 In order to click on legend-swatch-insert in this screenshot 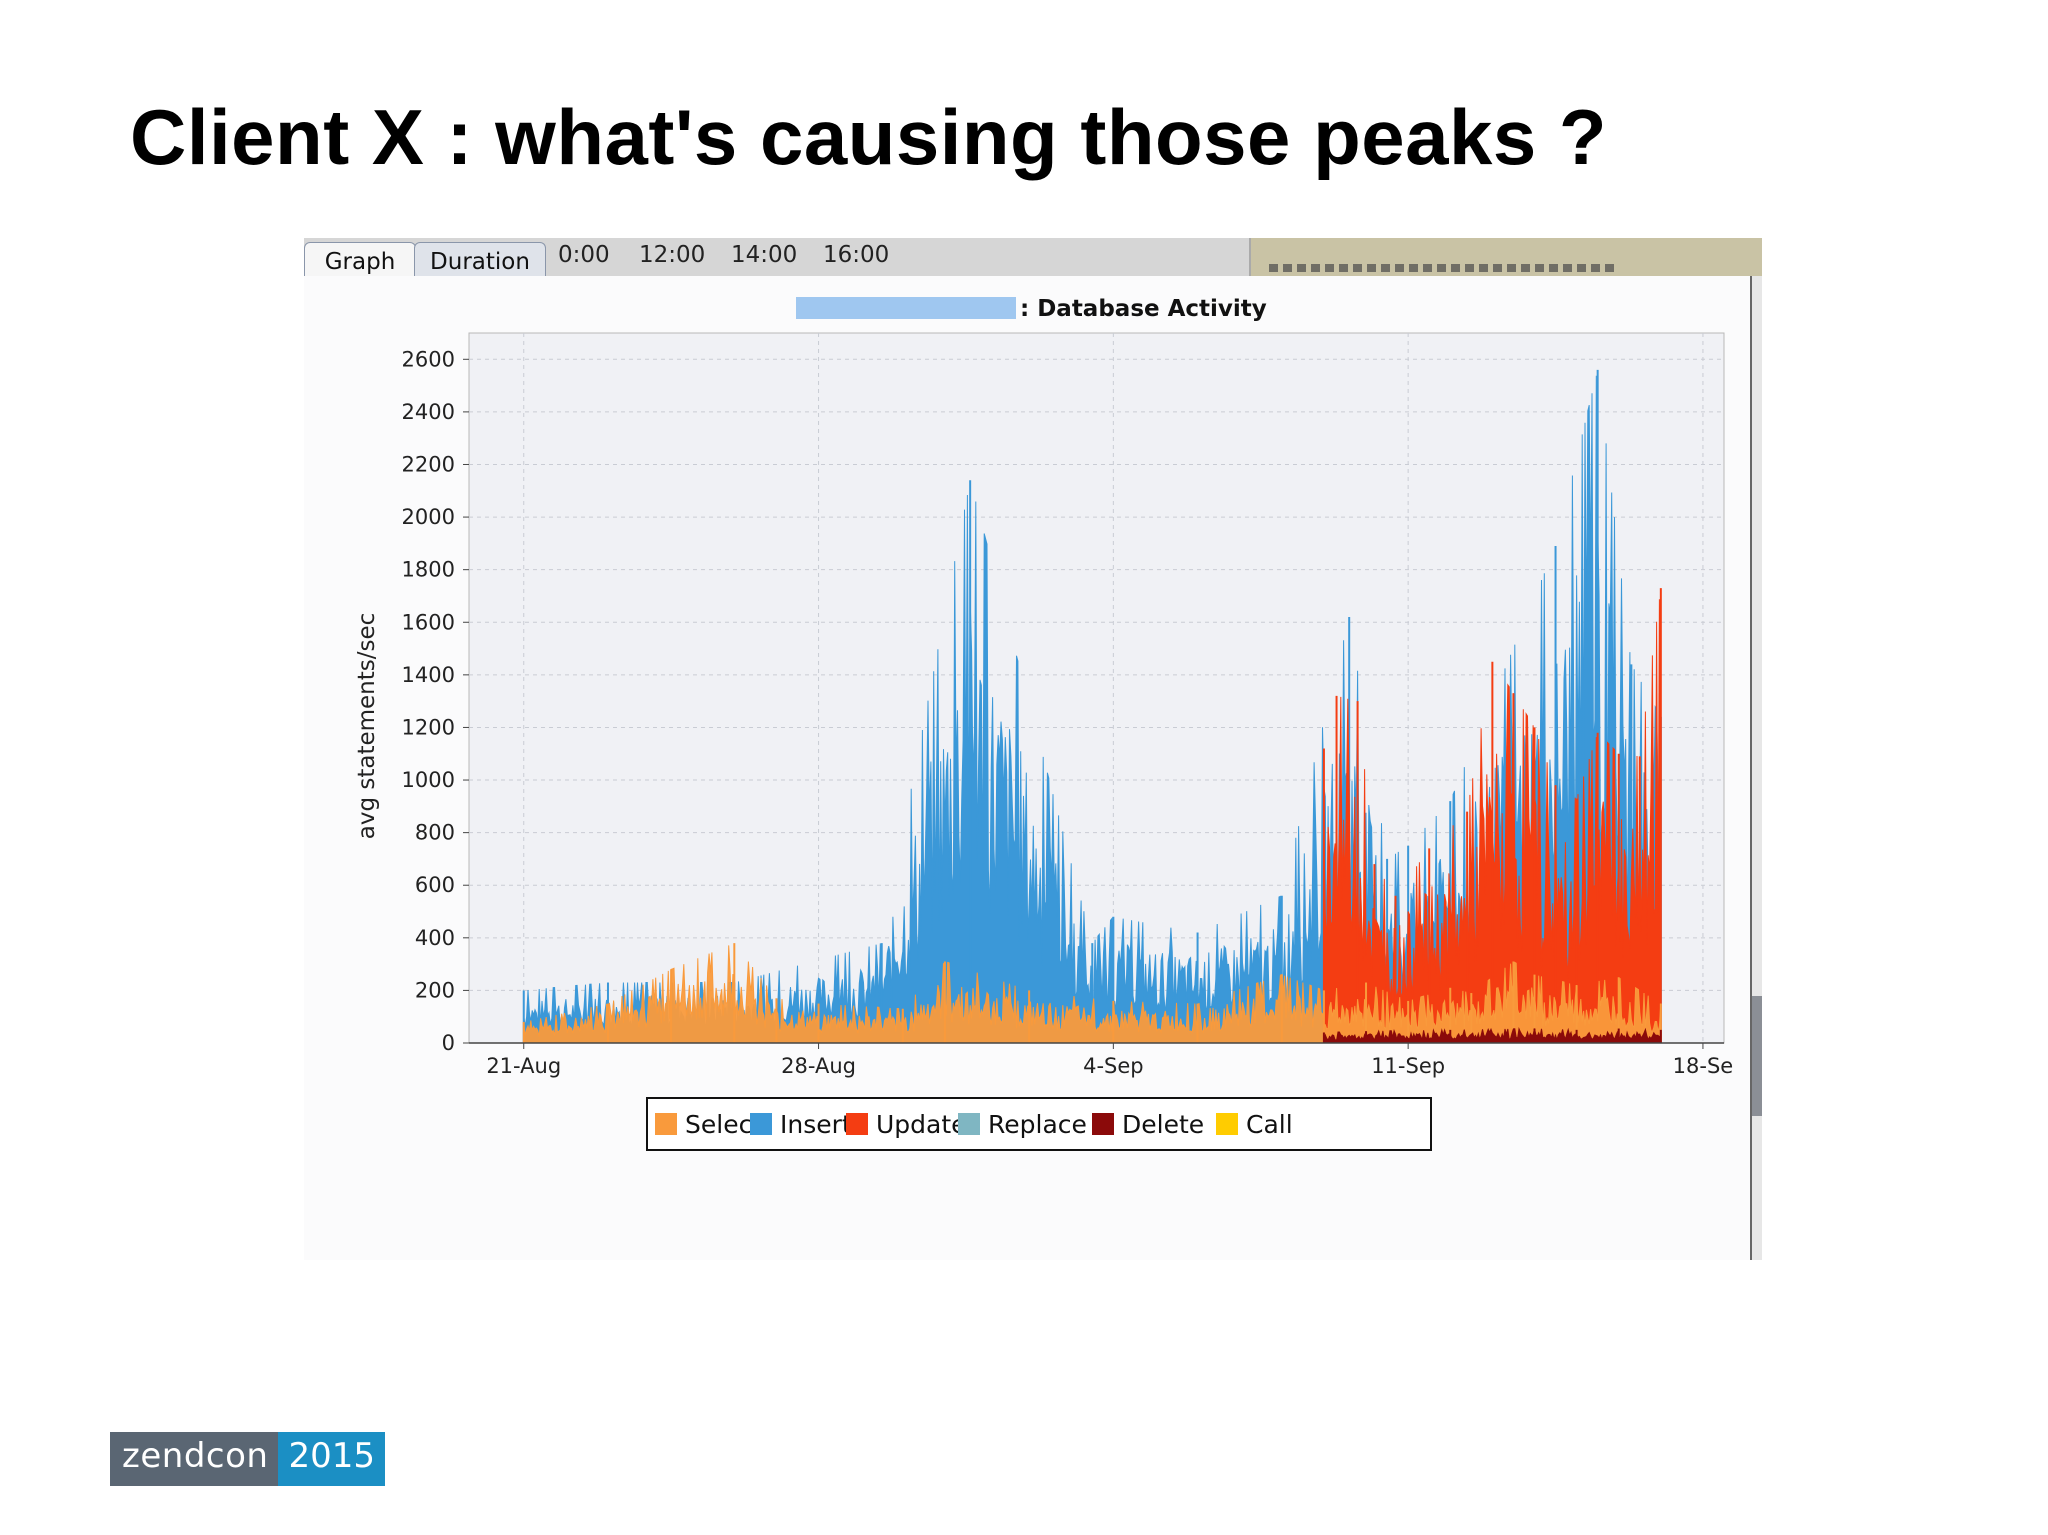, I will do `click(761, 1124)`.